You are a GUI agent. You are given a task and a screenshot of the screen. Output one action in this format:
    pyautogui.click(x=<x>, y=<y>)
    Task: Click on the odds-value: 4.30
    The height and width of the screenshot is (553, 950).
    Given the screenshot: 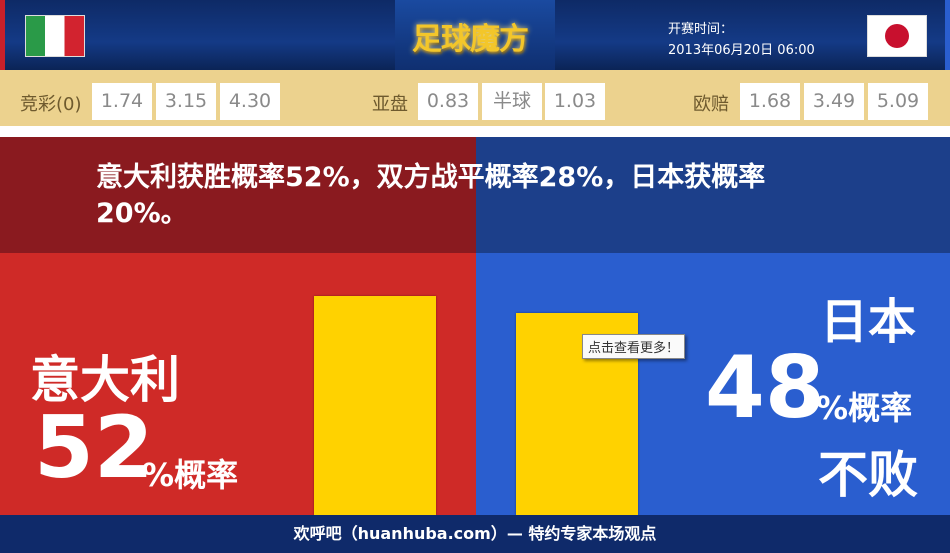 What is the action you would take?
    pyautogui.click(x=250, y=101)
    